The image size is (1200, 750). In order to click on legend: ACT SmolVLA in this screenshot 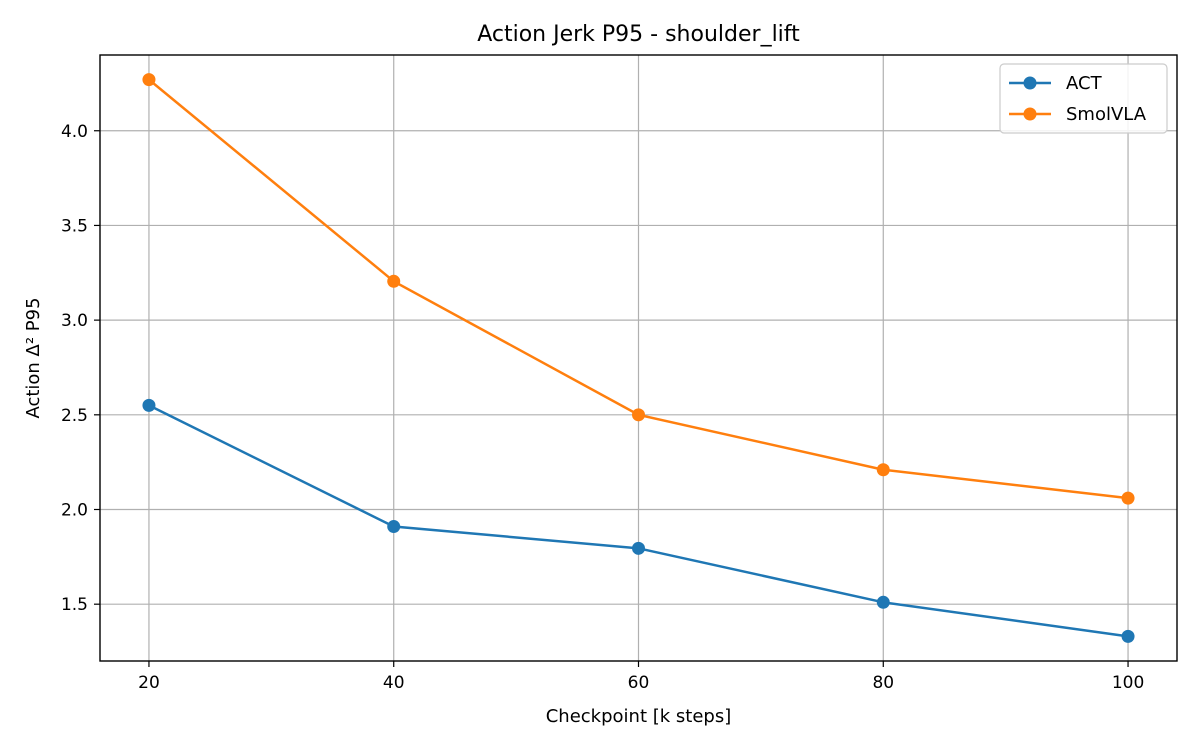, I will do `click(1083, 98)`.